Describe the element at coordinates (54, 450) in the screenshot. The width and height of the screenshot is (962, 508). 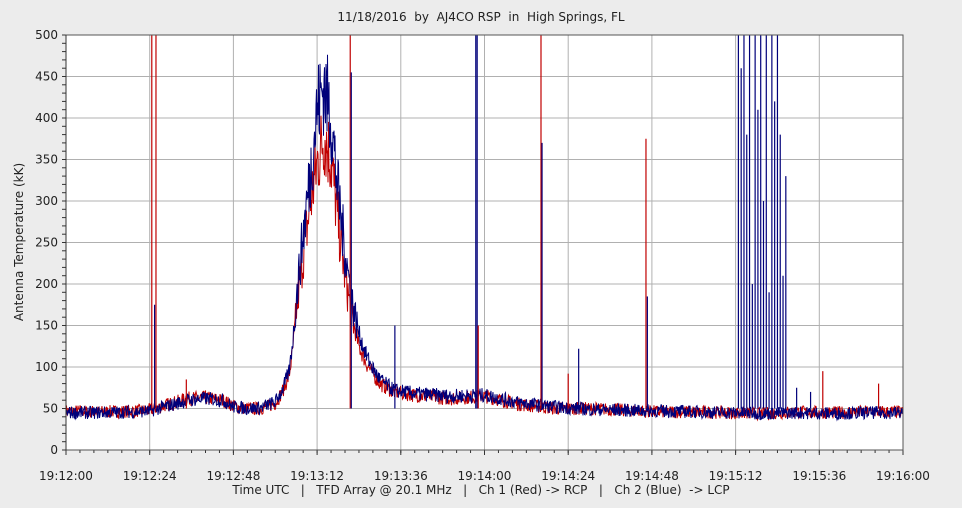
I see `y-tick-label: 0` at that location.